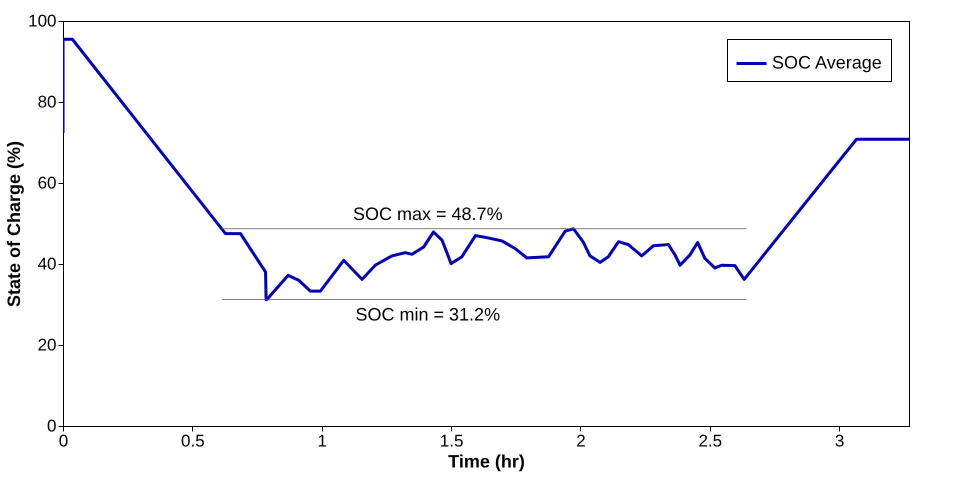 The image size is (956, 498). I want to click on x-tick-label: 1, so click(322, 441).